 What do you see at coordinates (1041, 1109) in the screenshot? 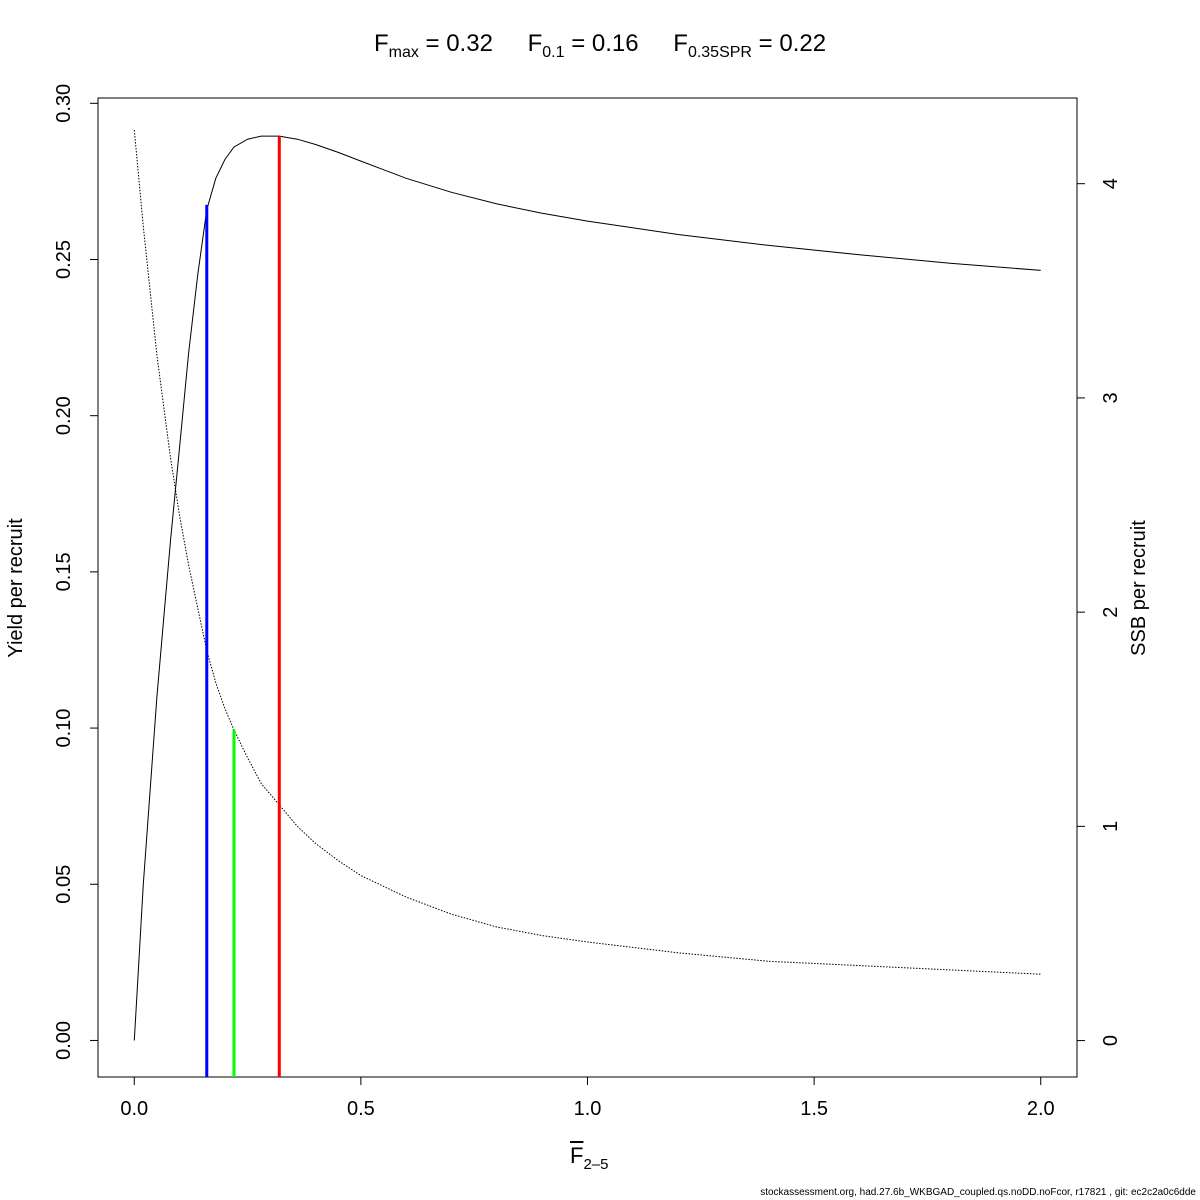
I see `x-tick-label: 2.0` at bounding box center [1041, 1109].